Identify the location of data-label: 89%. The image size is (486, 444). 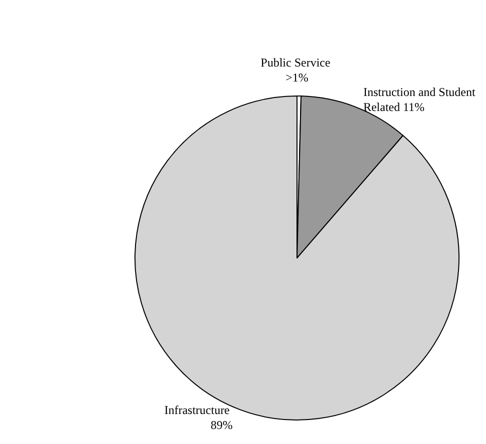
(221, 425).